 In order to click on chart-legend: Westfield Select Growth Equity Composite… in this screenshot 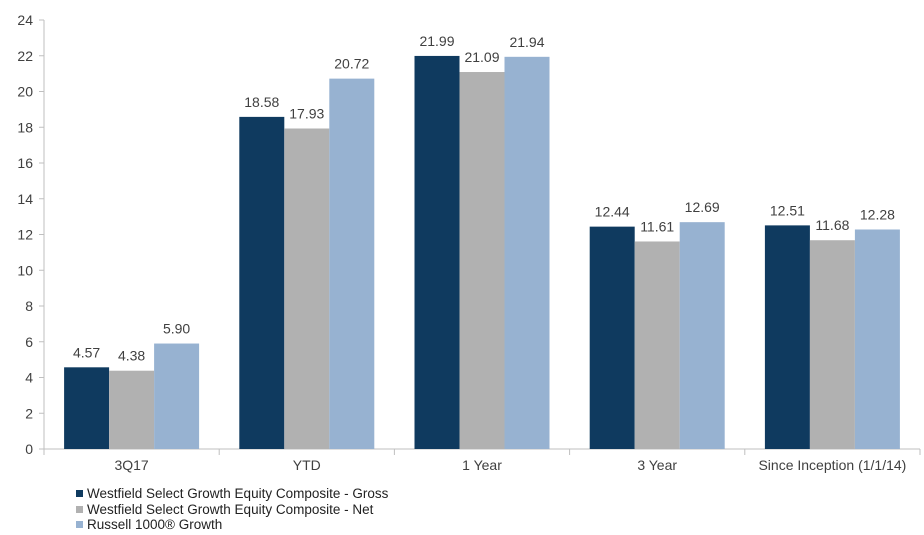, I will do `click(232, 509)`.